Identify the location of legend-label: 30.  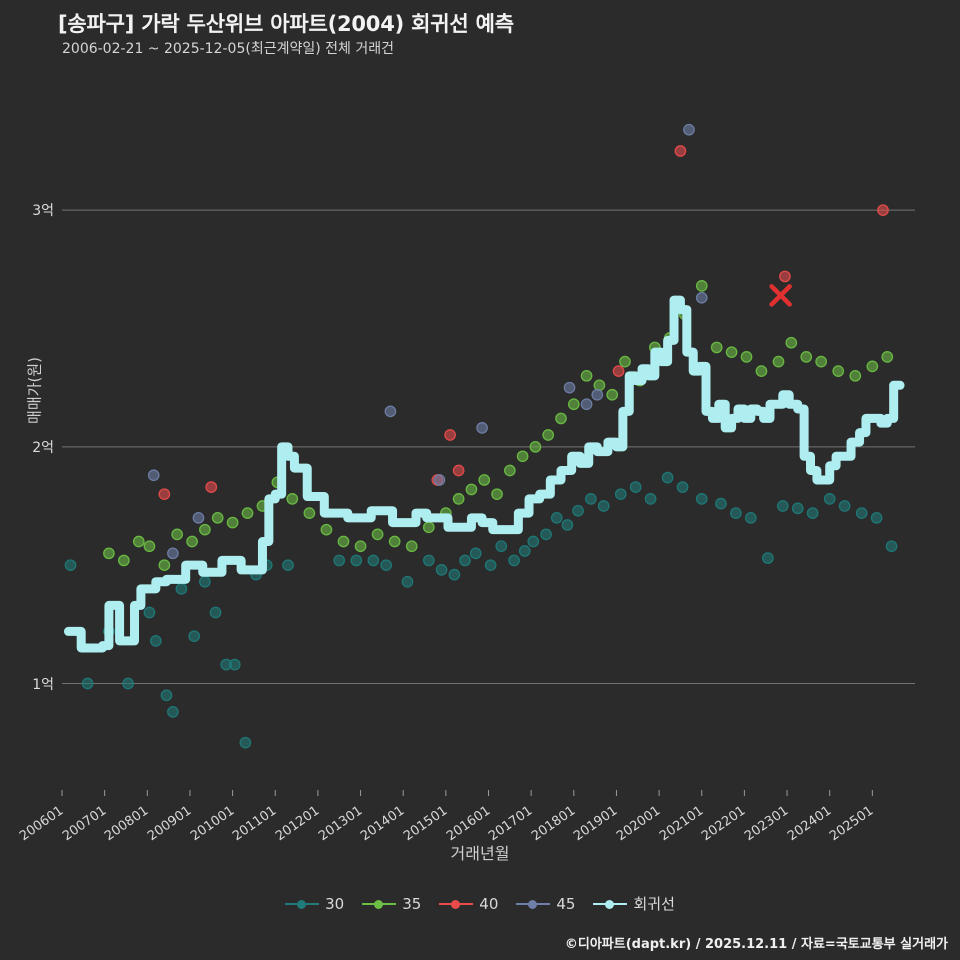
(335, 903).